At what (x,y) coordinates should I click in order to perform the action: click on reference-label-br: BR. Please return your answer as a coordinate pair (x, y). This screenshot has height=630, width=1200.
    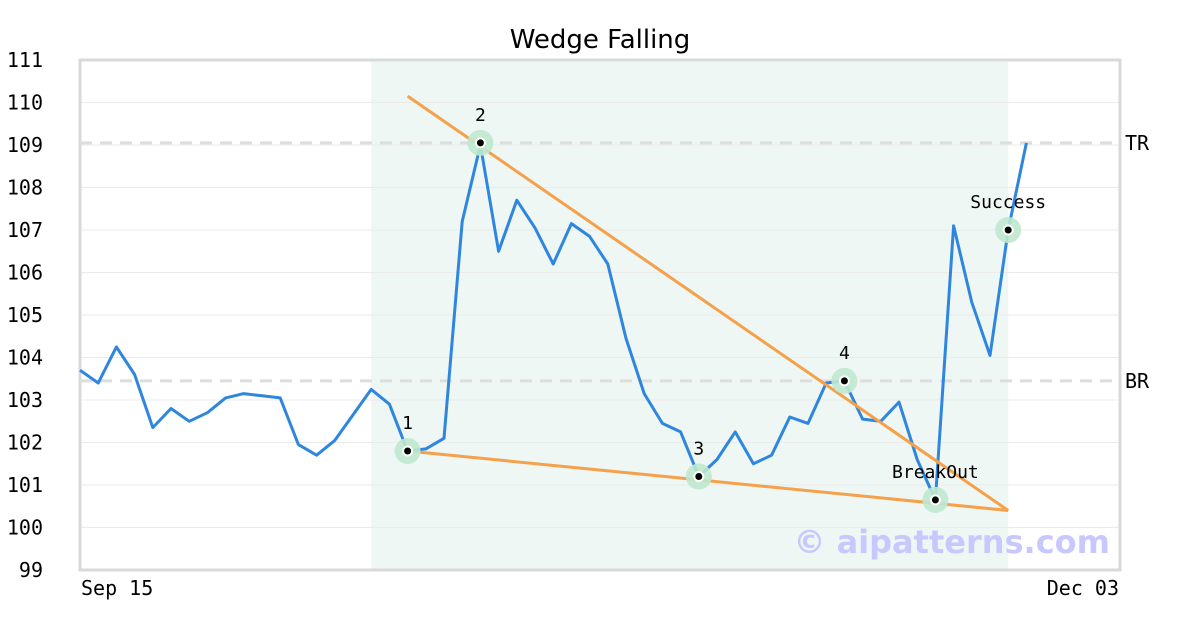
    Looking at the image, I should click on (1137, 381).